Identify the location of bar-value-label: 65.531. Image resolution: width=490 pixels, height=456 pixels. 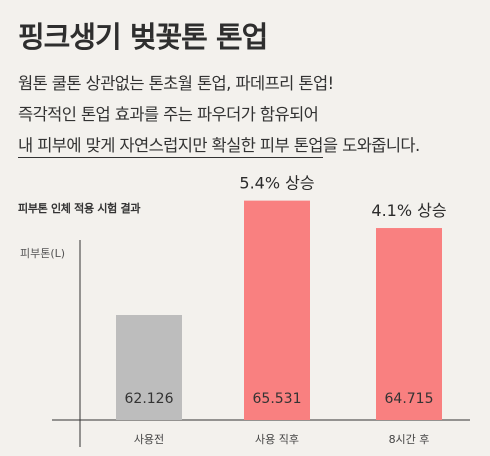
(277, 399).